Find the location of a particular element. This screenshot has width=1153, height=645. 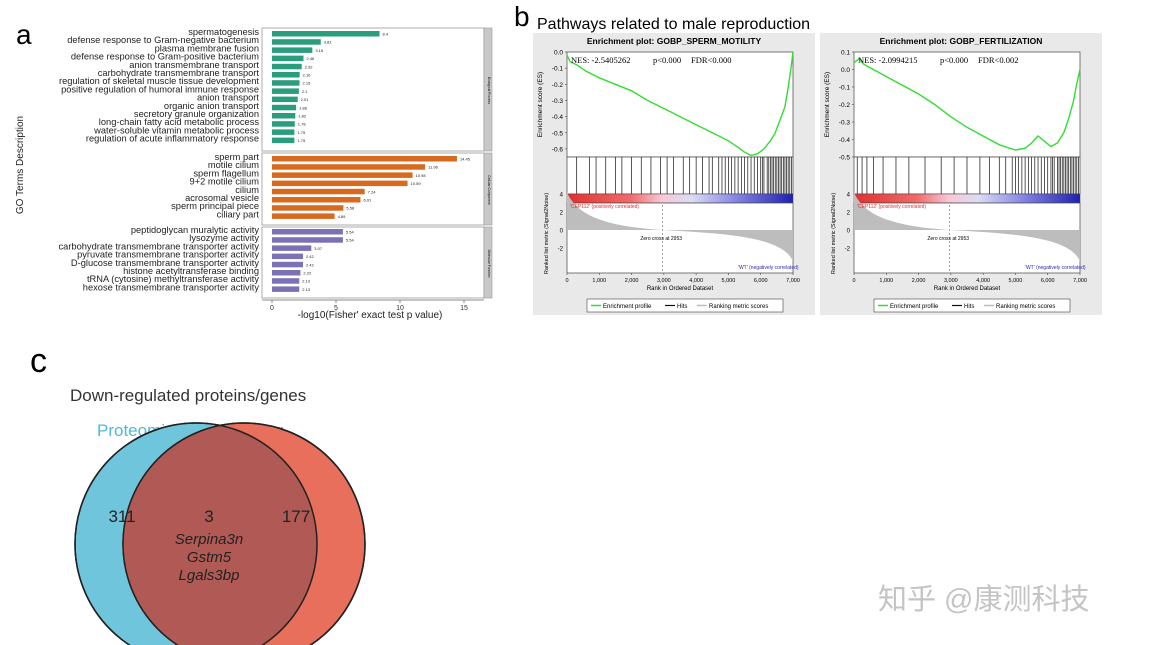

venn-count-rnaseq: 177 is located at coordinates (296, 516).